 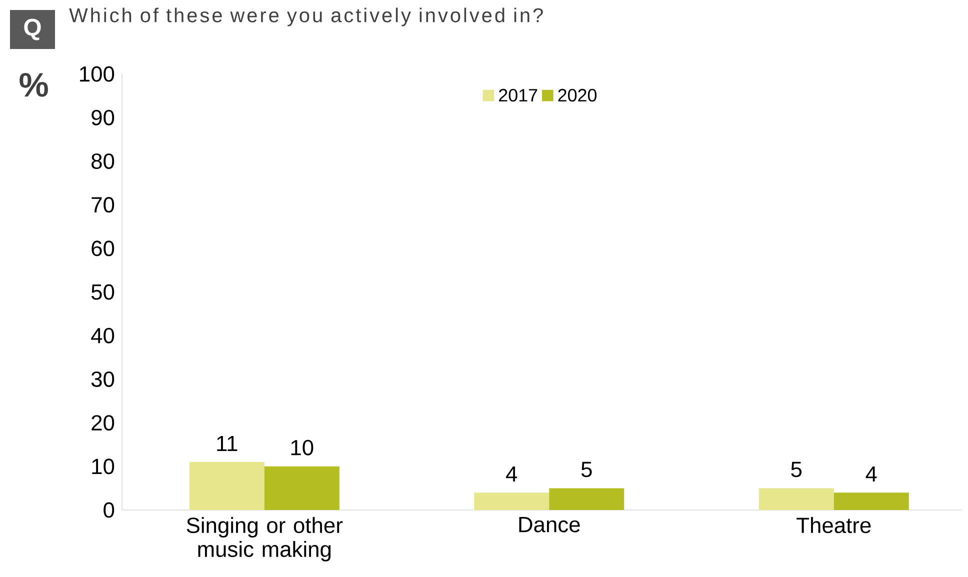 What do you see at coordinates (227, 443) in the screenshot?
I see `data-label: 11` at bounding box center [227, 443].